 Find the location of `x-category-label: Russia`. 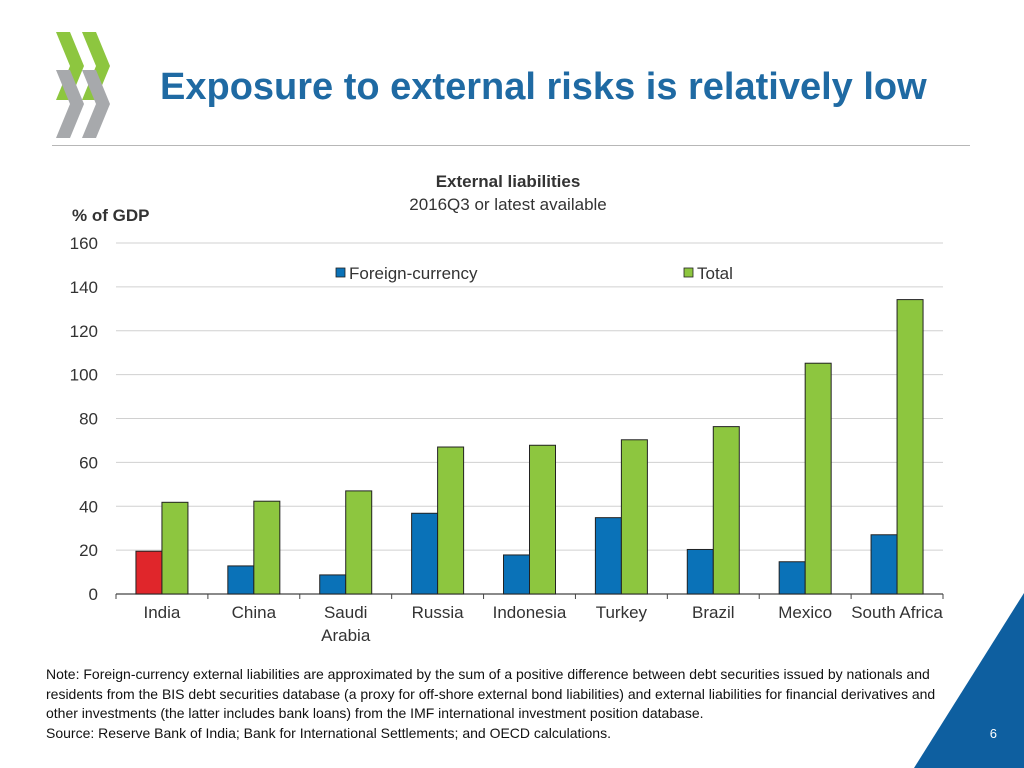

x-category-label: Russia is located at coordinates (438, 612).